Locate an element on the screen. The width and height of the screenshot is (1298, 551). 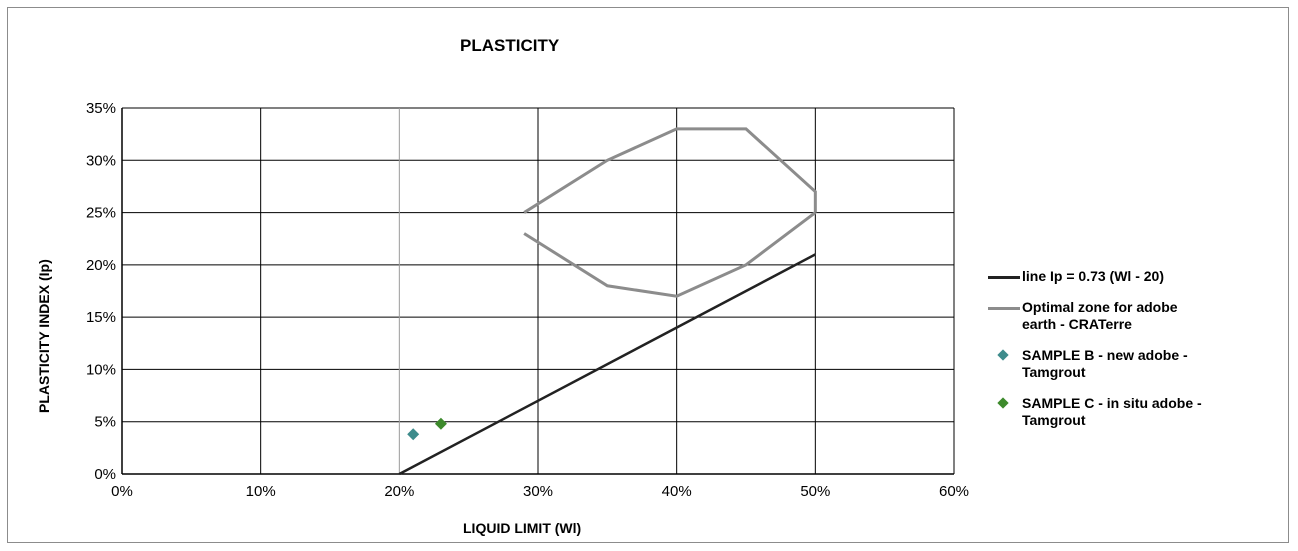
y-tick-label: 0% is located at coordinates (105, 474).